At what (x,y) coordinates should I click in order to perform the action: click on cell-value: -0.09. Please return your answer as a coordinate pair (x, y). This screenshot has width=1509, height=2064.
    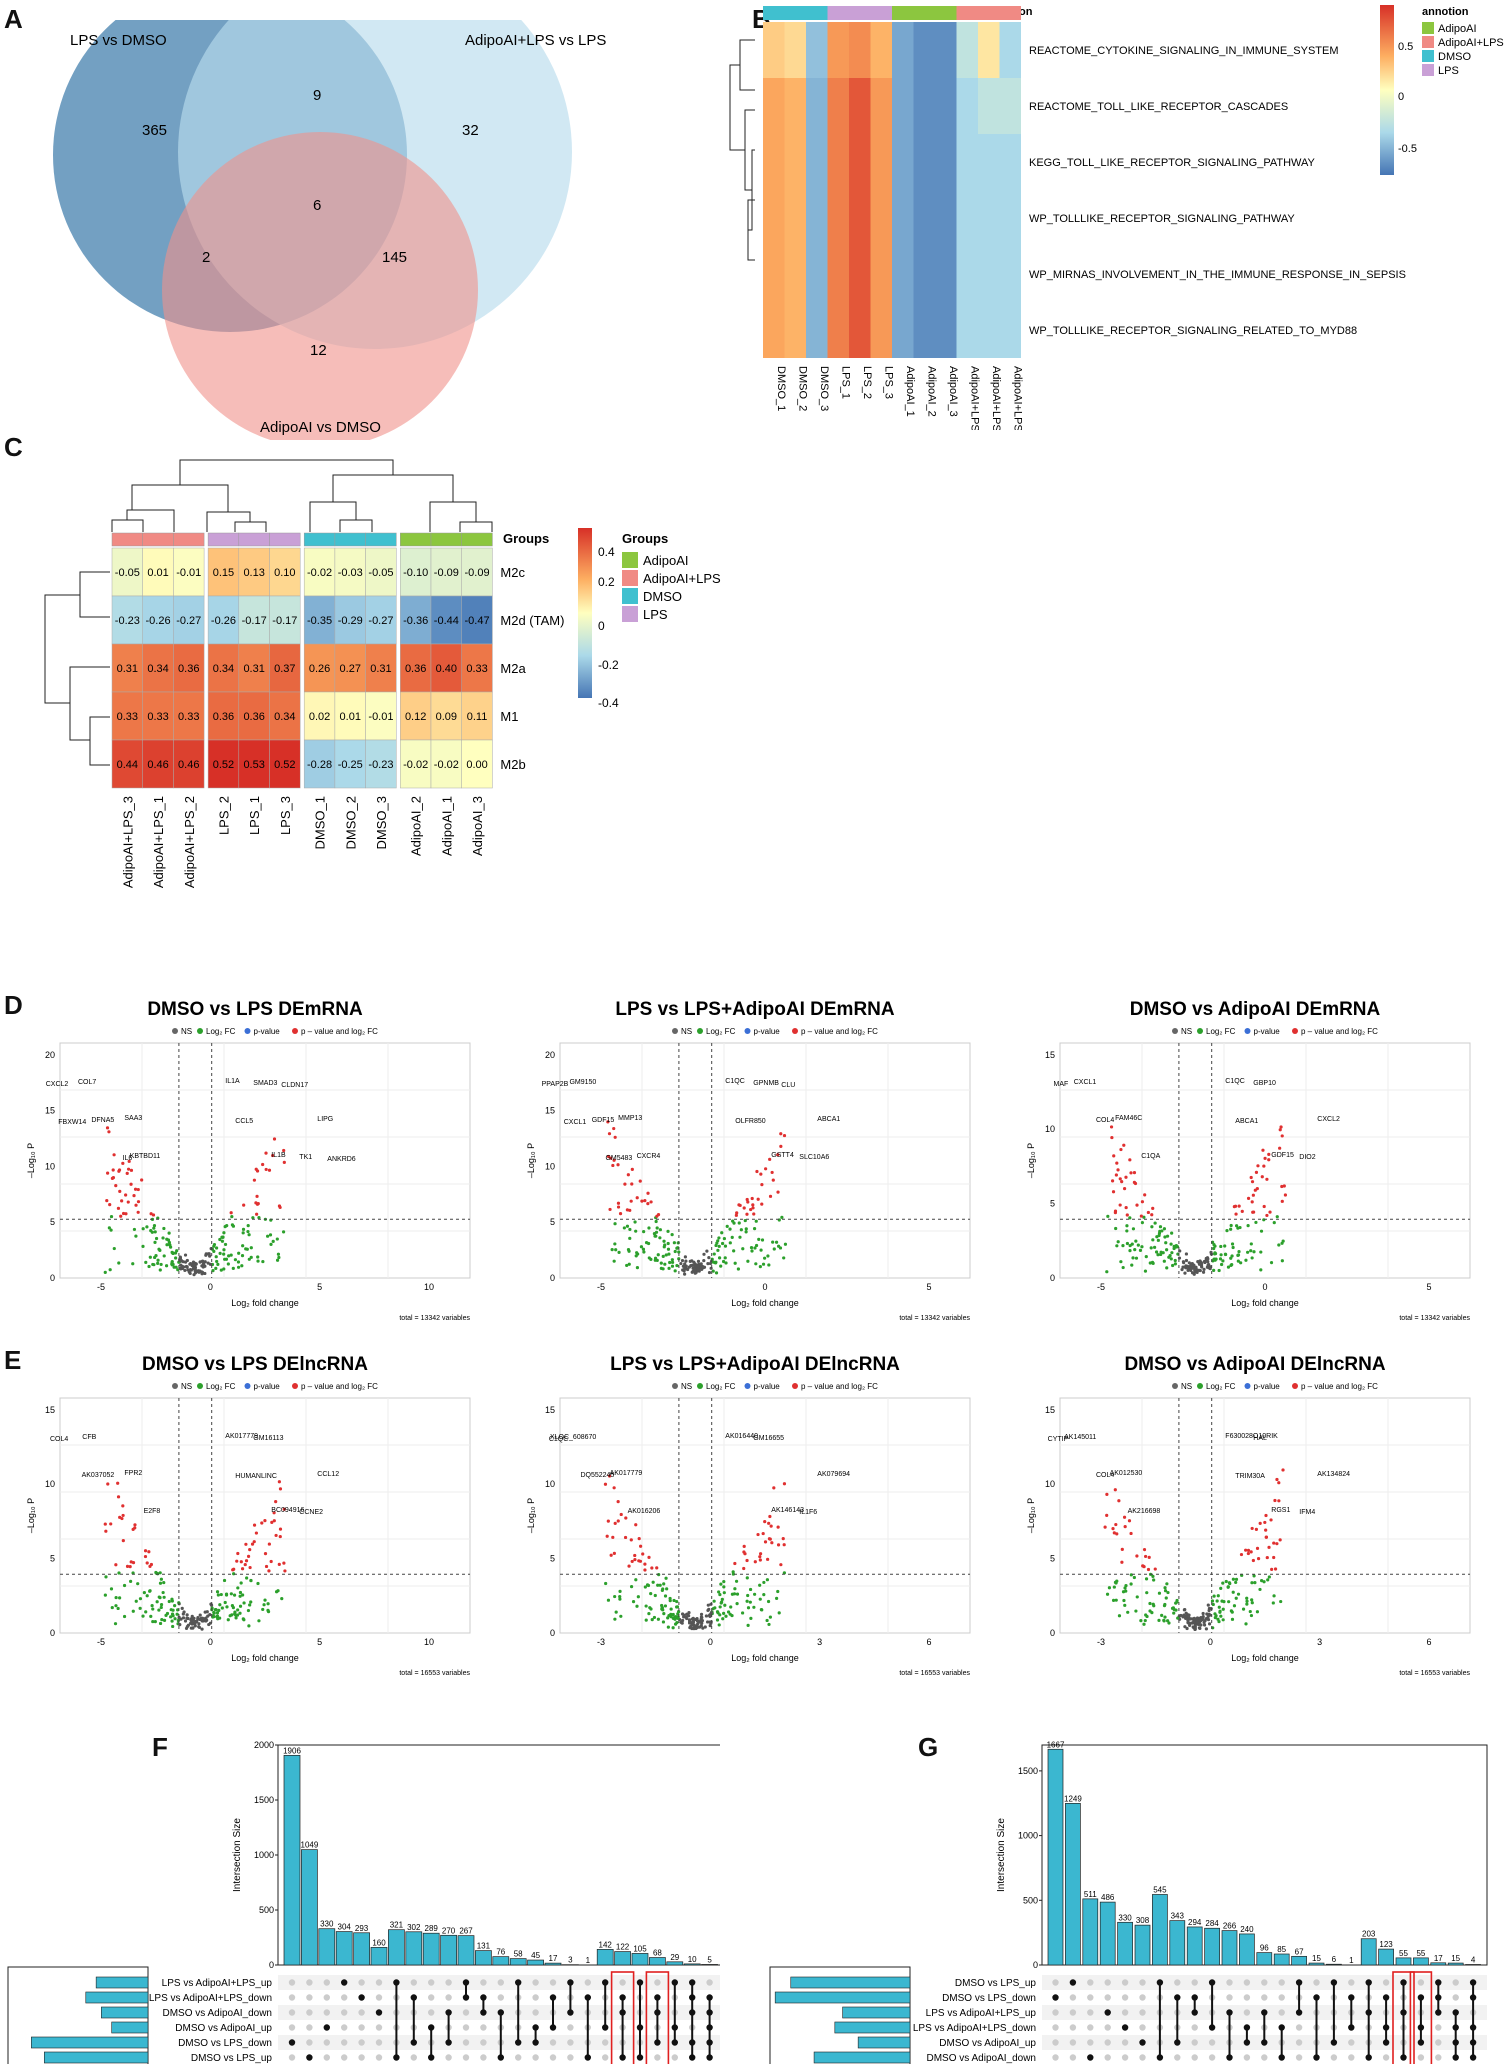
    Looking at the image, I should click on (446, 573).